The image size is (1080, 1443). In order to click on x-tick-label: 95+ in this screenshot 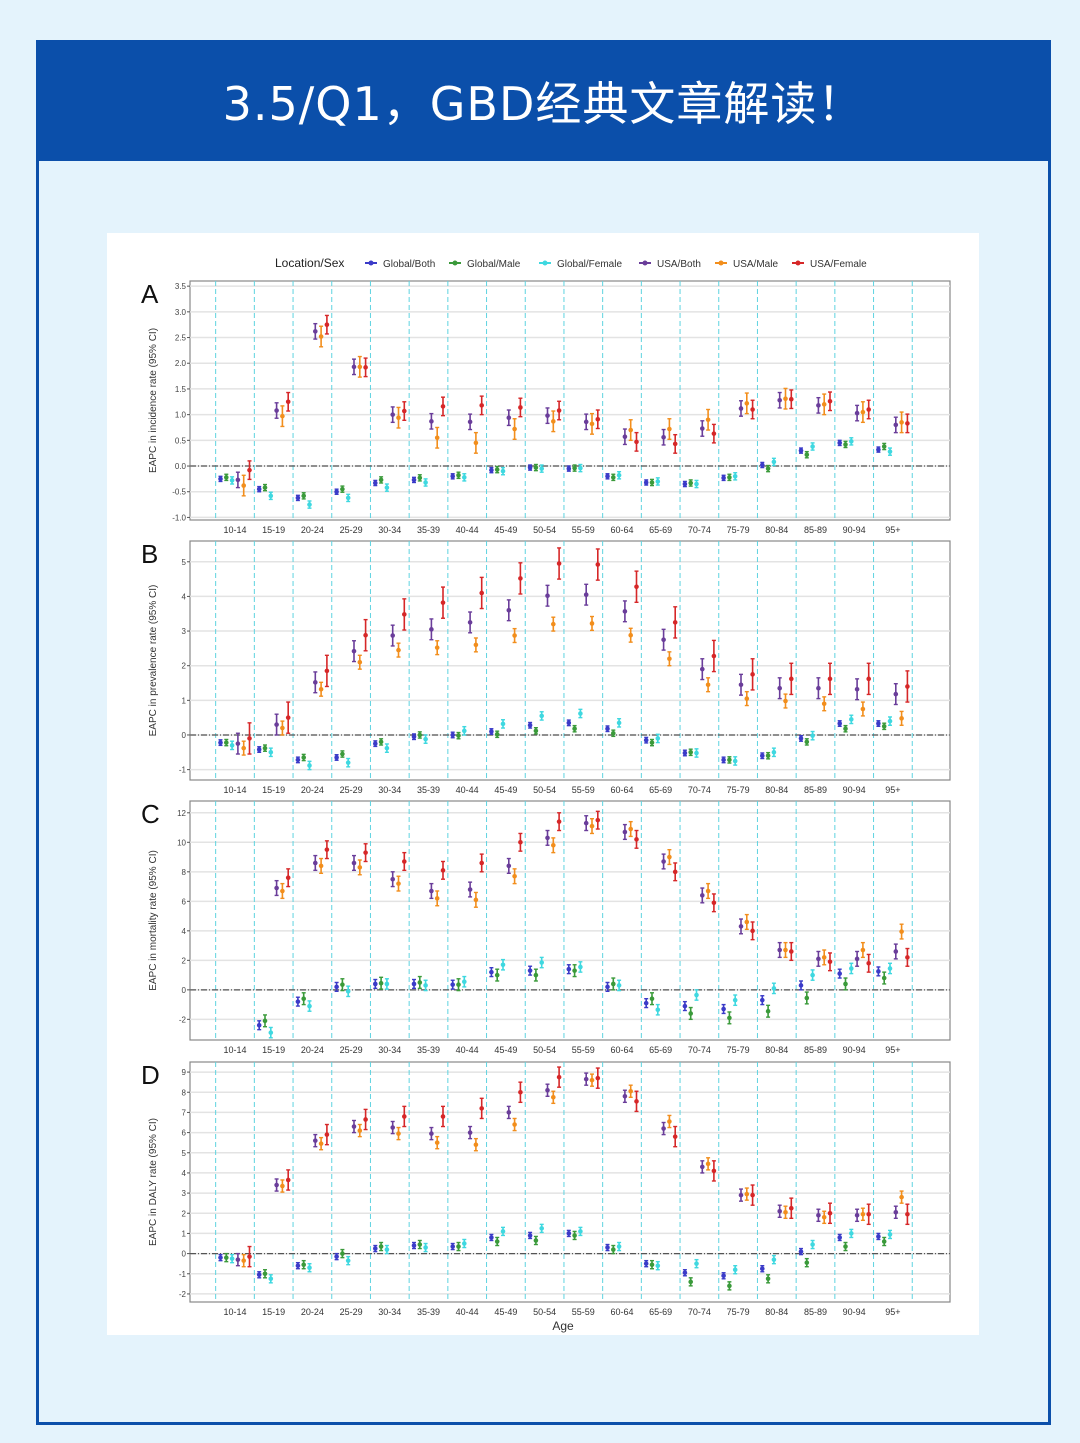, I will do `click(892, 1050)`.